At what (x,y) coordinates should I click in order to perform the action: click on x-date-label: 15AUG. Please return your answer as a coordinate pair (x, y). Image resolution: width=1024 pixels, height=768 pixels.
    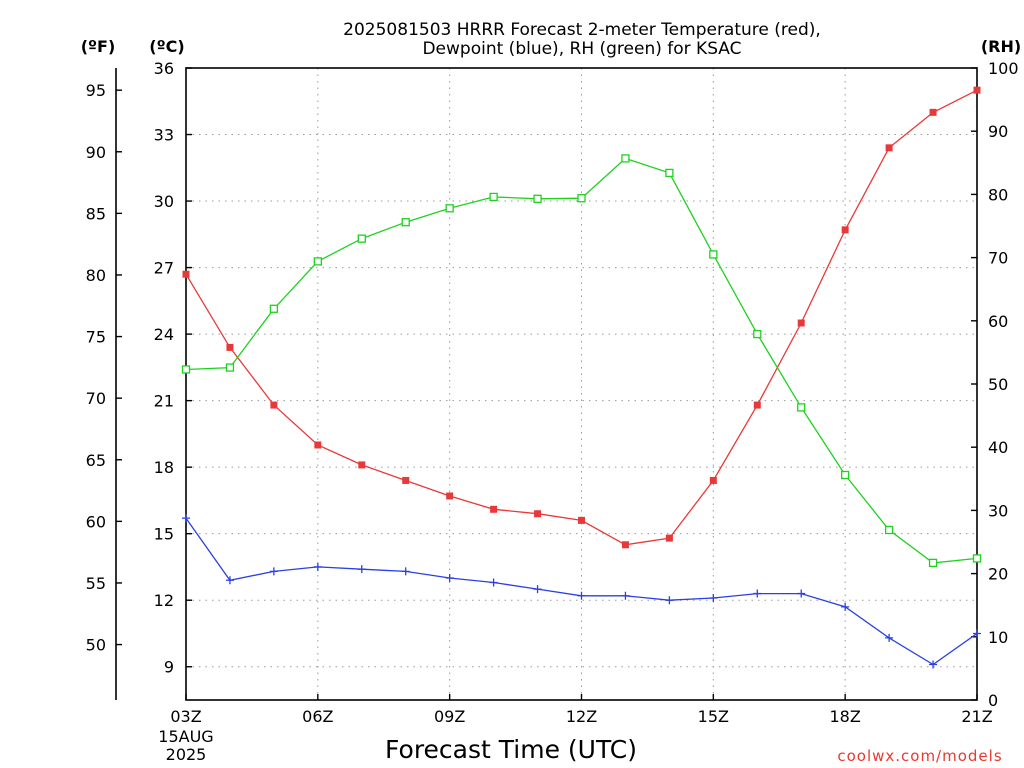
    Looking at the image, I should click on (185, 736).